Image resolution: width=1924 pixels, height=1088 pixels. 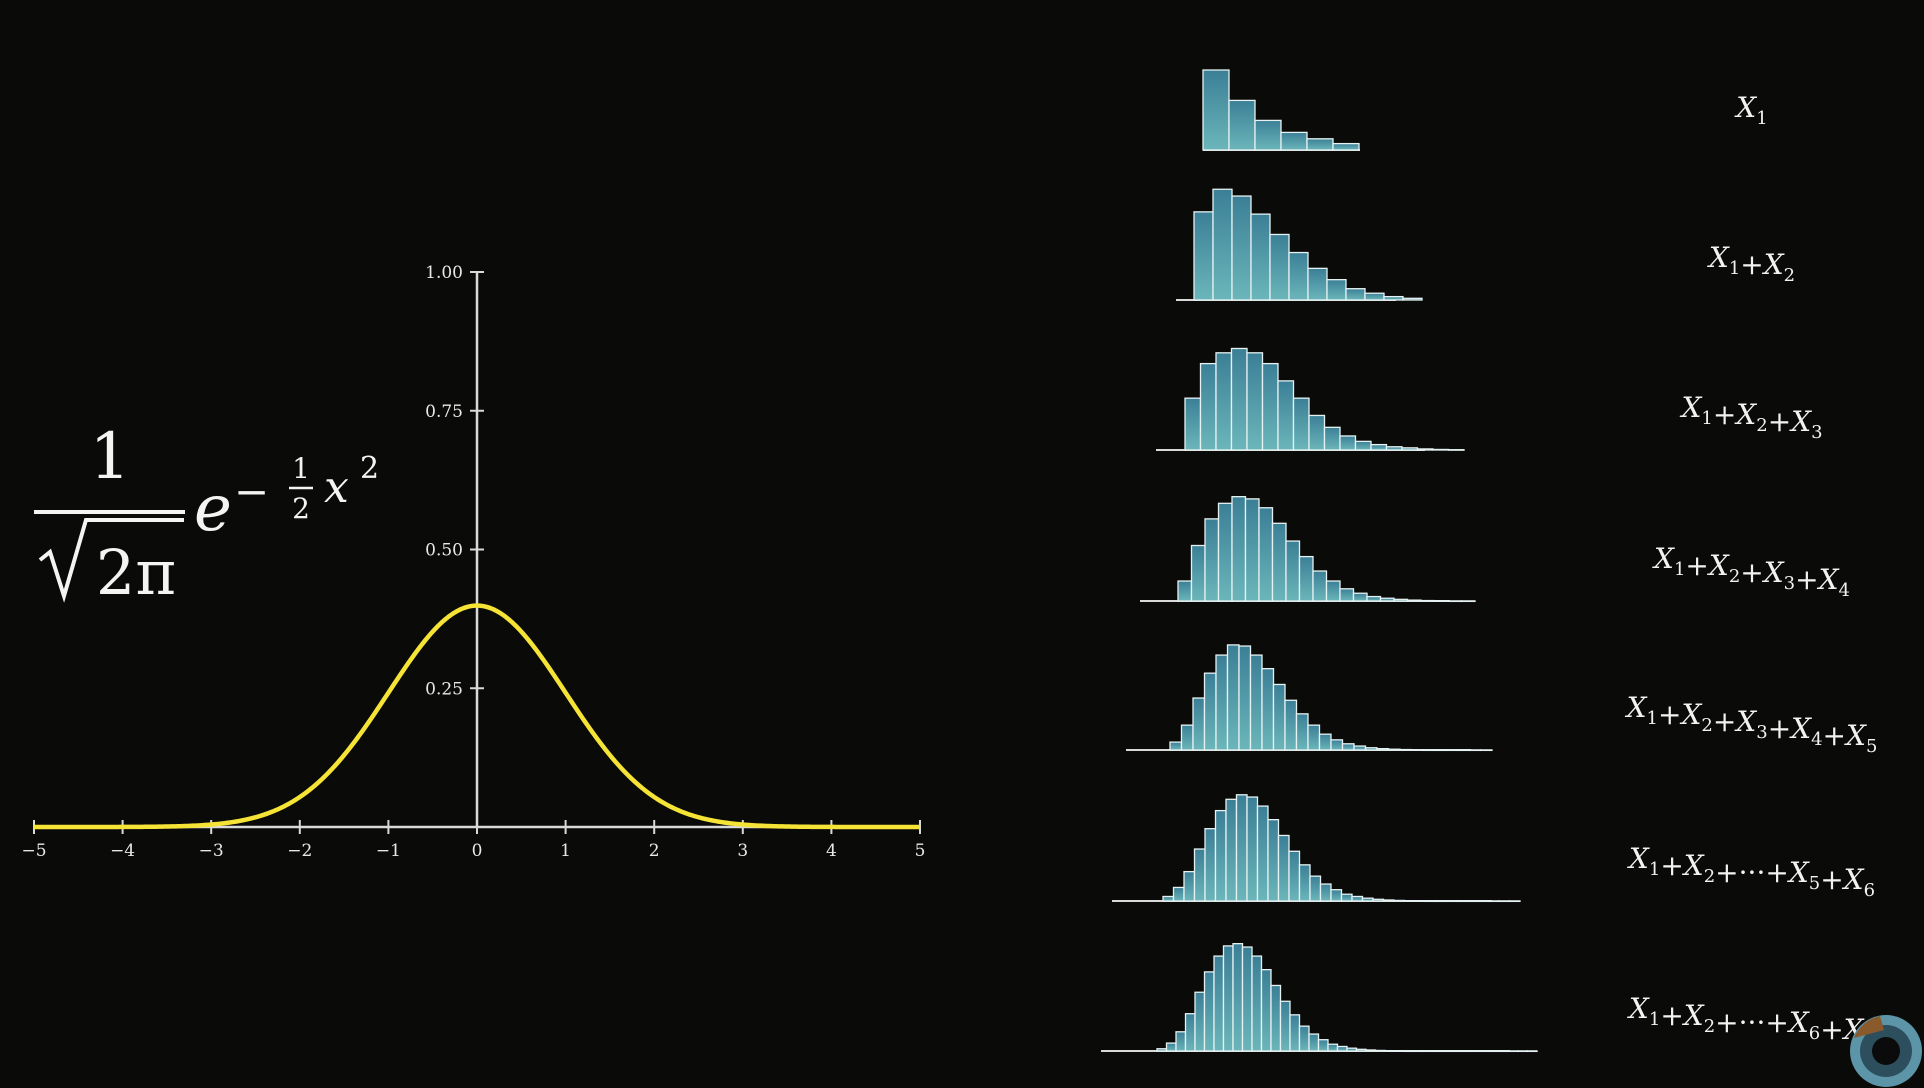 What do you see at coordinates (1751, 571) in the screenshot?
I see `histogram-label: X1+X2+X3+X4` at bounding box center [1751, 571].